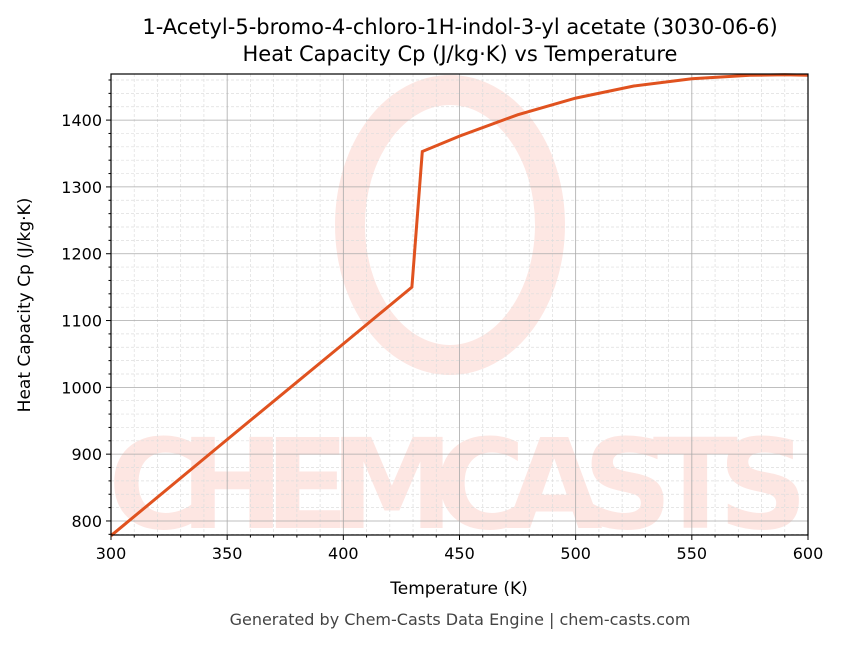 The image size is (853, 648). I want to click on y-tick-label: 1300, so click(81, 187).